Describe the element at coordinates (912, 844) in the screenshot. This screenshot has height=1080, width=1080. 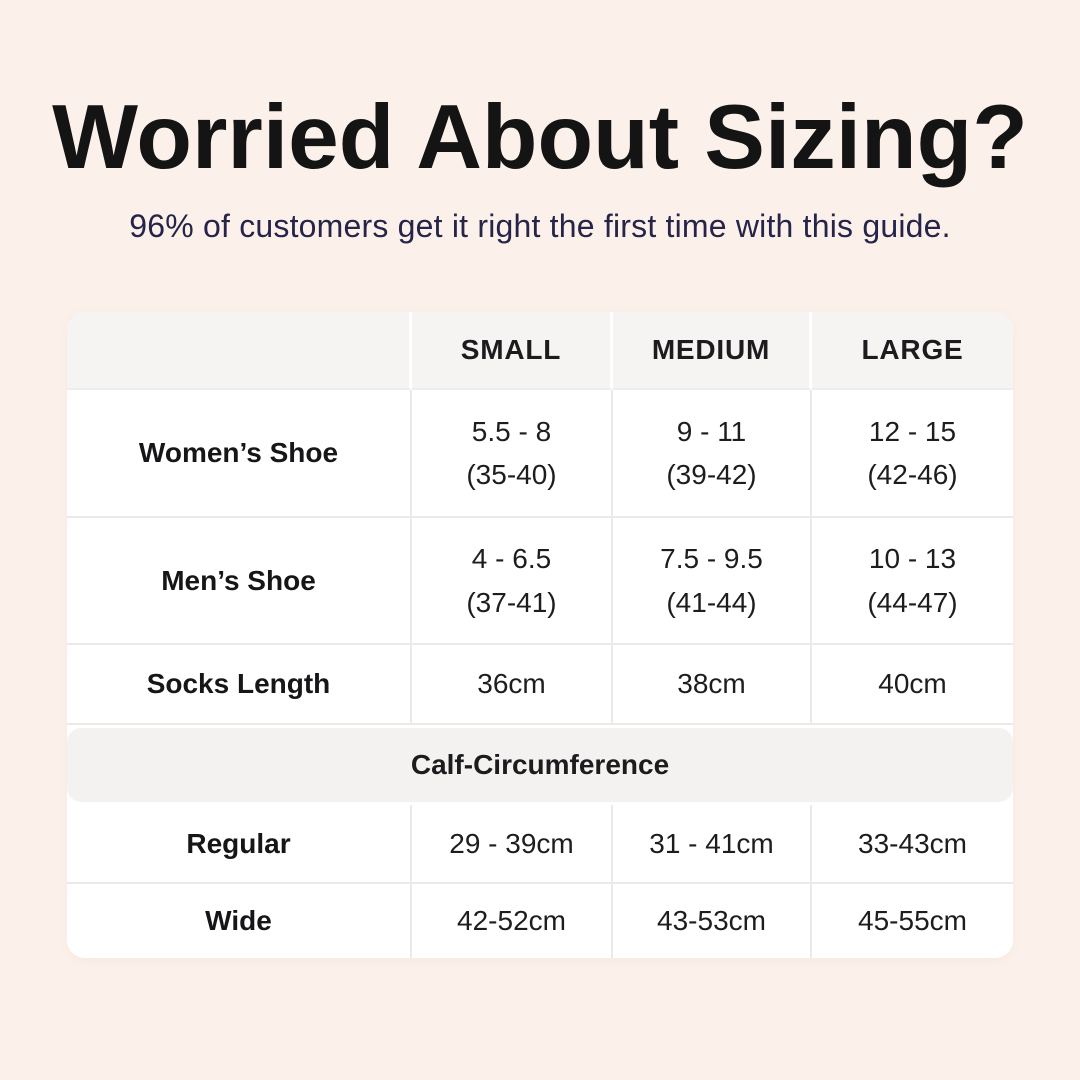
I see `cell-regular-large: 33-43cm` at that location.